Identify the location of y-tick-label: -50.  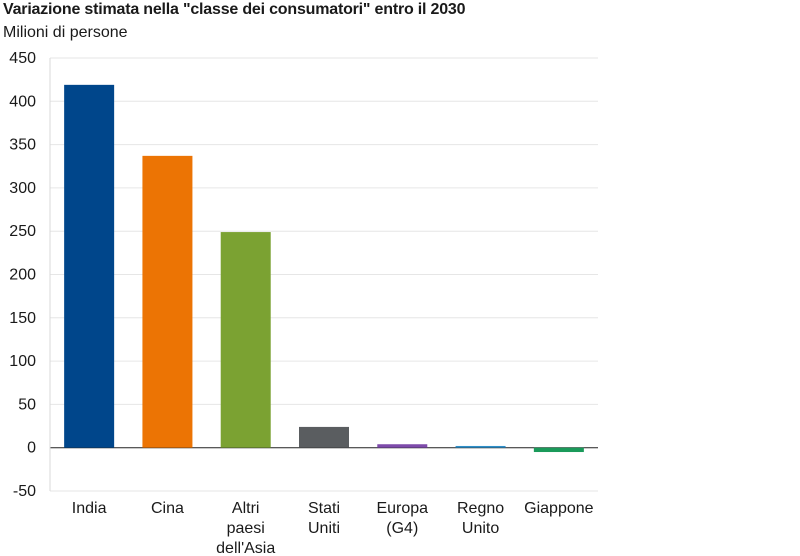
(24, 491).